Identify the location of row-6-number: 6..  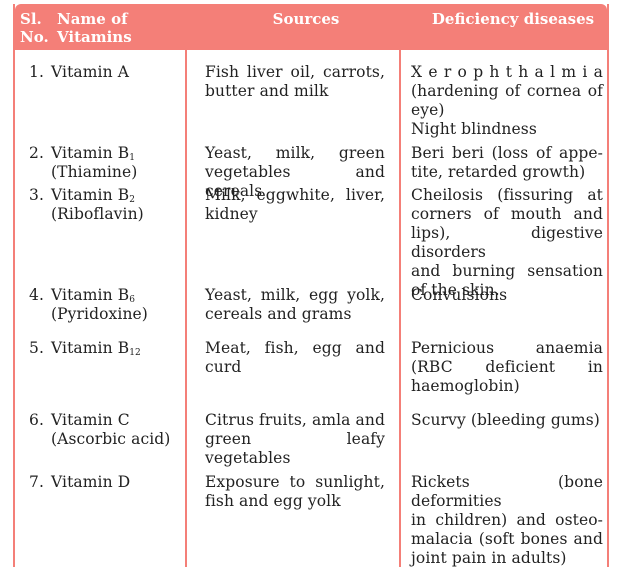
(36, 420).